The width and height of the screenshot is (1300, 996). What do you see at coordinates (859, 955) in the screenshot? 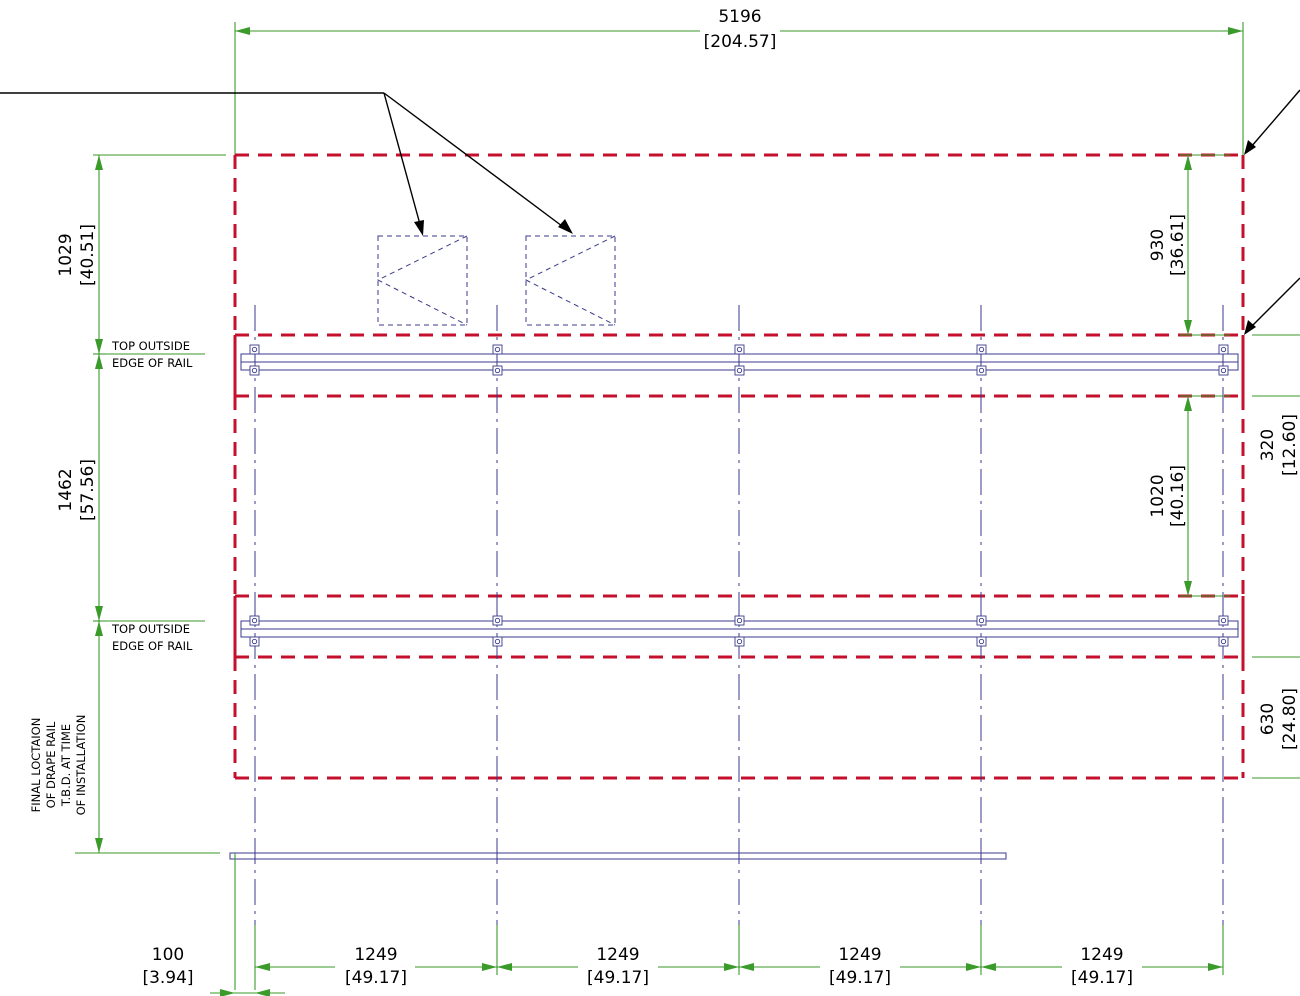
I see `bay-3-value: 1249` at bounding box center [859, 955].